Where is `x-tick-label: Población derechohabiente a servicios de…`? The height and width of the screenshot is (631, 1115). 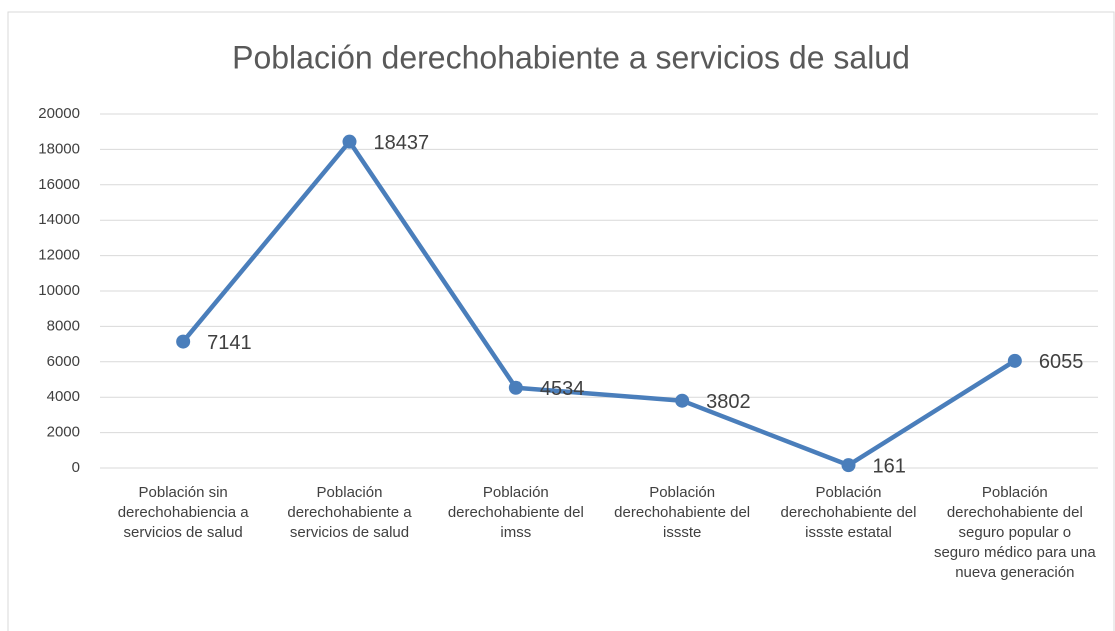 x-tick-label: Población derechohabiente a servicios de… is located at coordinates (349, 512).